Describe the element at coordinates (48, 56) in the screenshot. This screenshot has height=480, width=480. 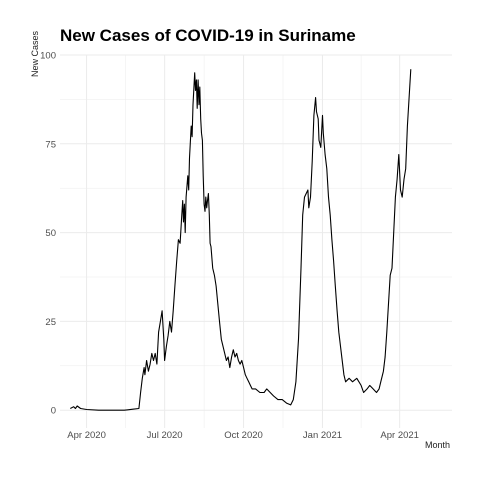
I see `y-tick-label: 100` at that location.